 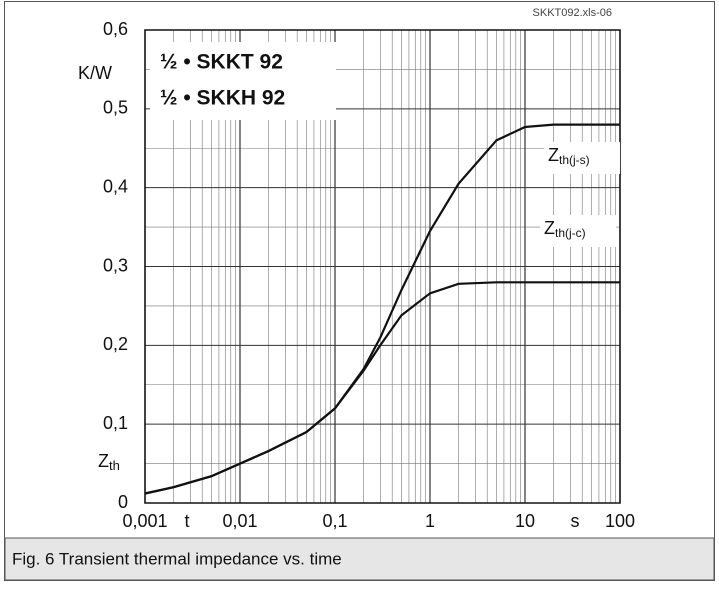 What do you see at coordinates (222, 98) in the screenshot?
I see `annotation: ½ • SKKH 92` at bounding box center [222, 98].